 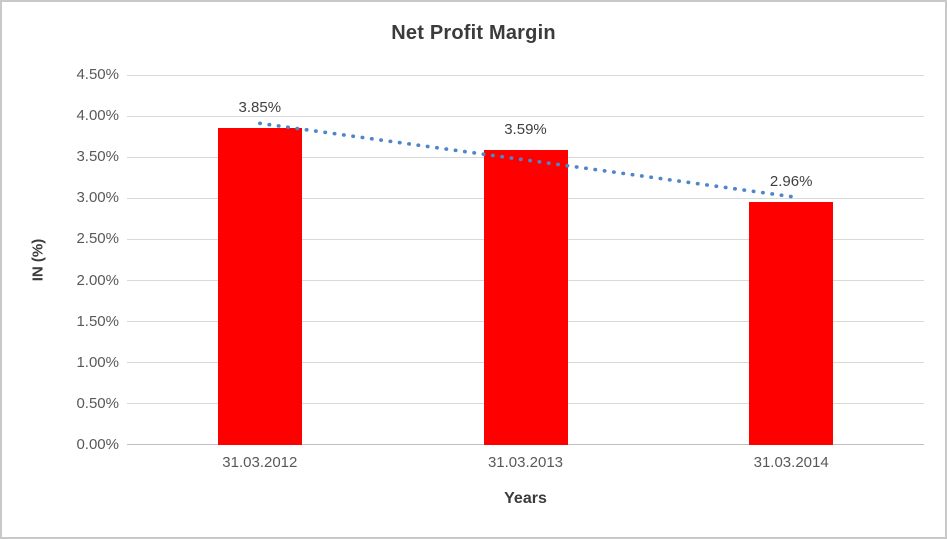 What do you see at coordinates (97, 280) in the screenshot?
I see `y-tick-label: 2.00%` at bounding box center [97, 280].